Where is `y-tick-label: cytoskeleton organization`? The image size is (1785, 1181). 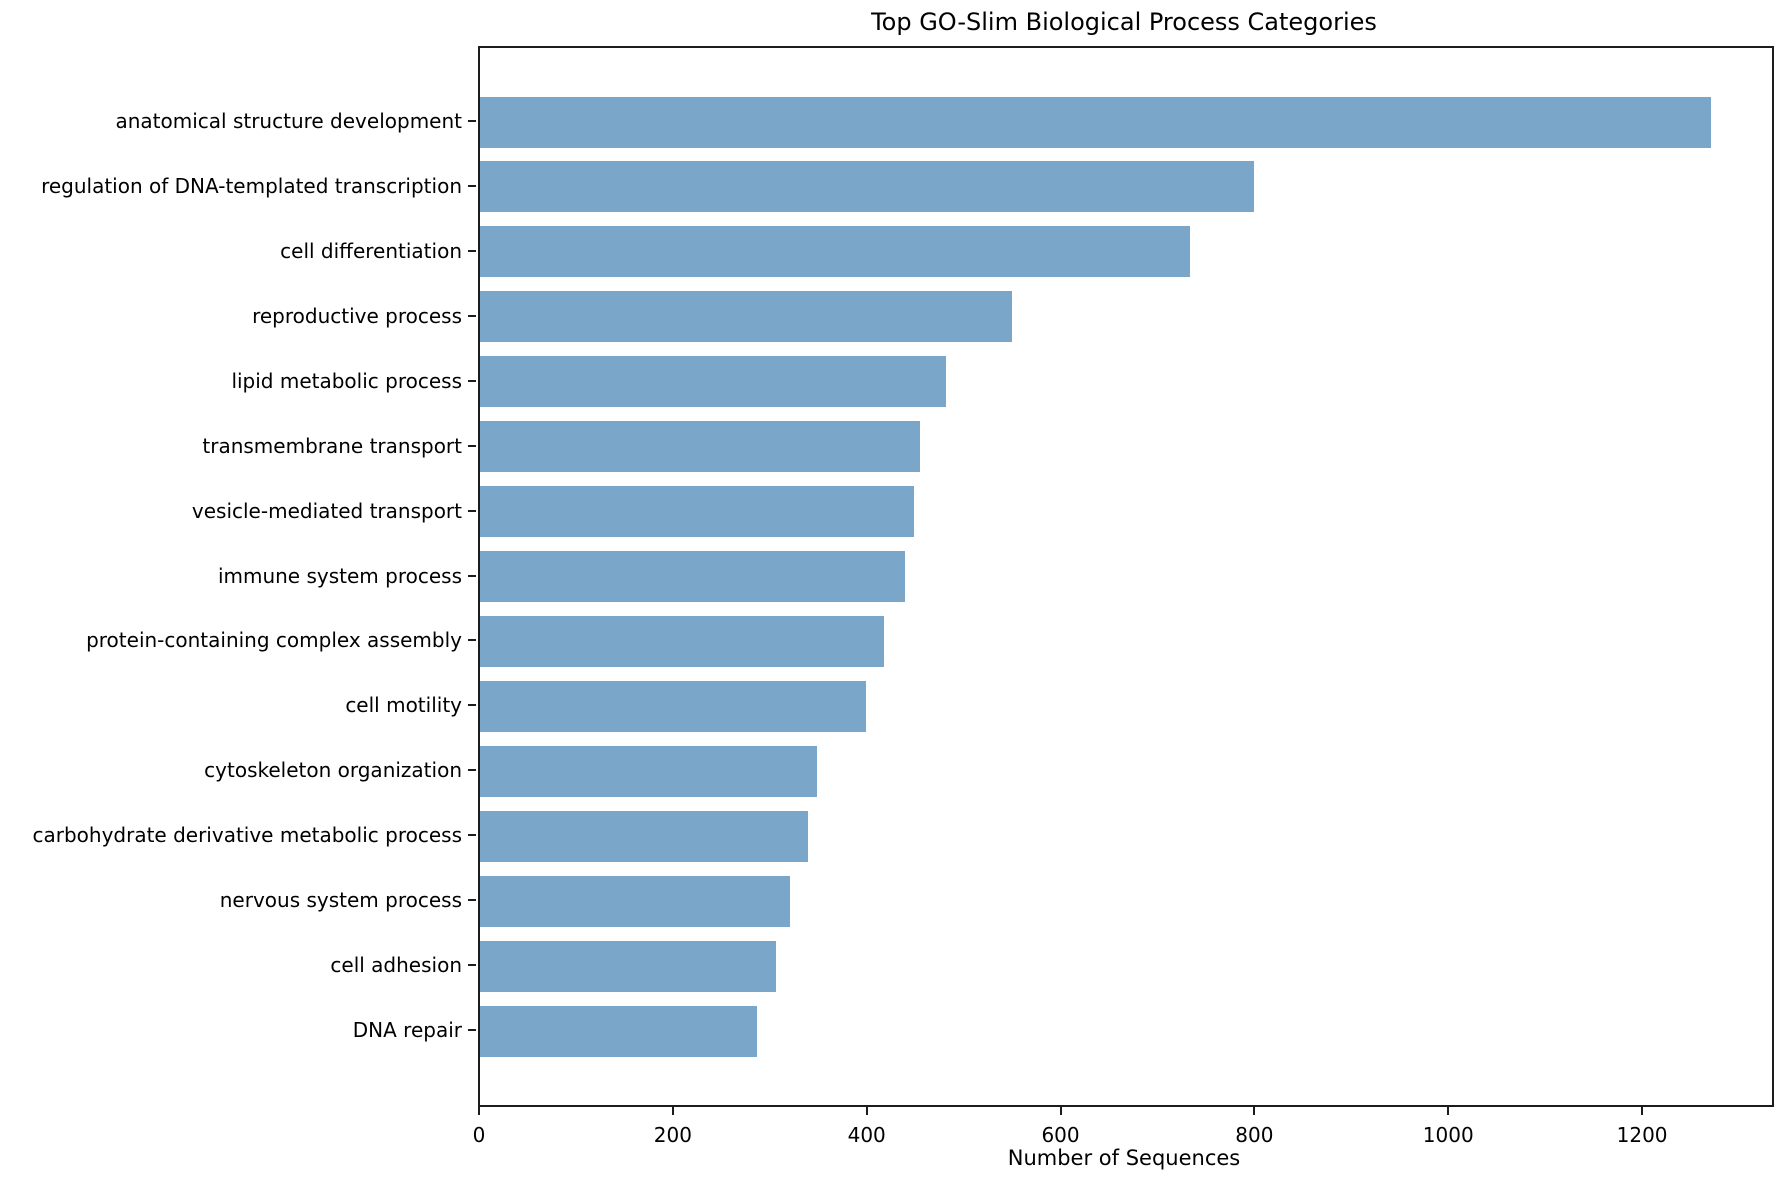
y-tick-label: cytoskeleton organization is located at coordinates (333, 770).